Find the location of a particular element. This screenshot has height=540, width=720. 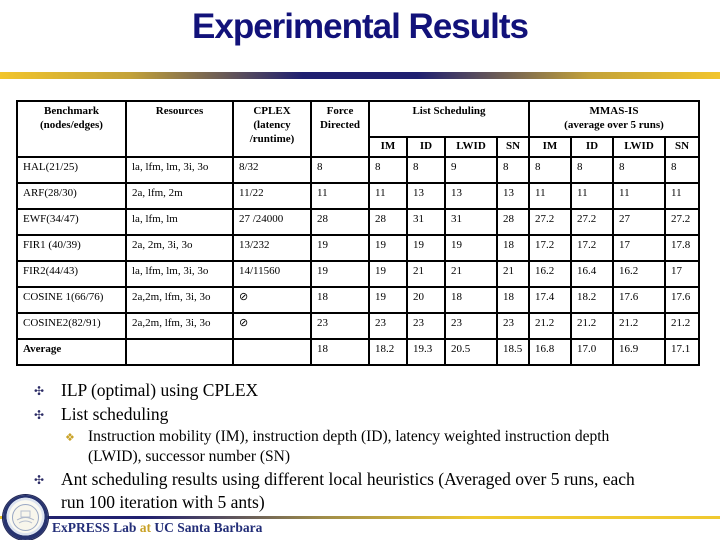

cell-mmas-lwid: 16.2 is located at coordinates (639, 274).